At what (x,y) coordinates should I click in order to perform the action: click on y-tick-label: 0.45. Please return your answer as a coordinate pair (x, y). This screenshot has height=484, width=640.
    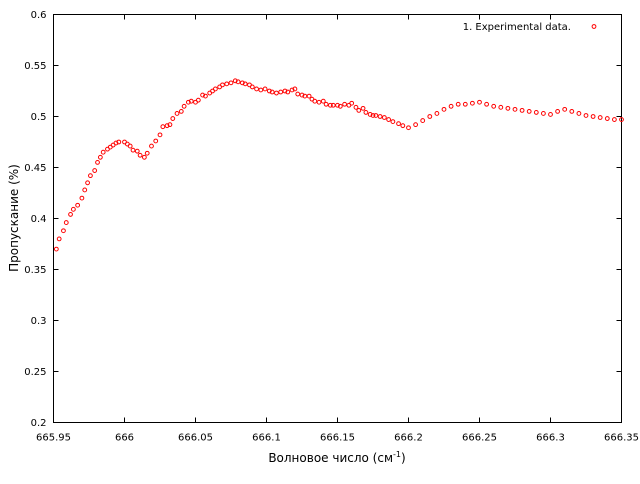
    Looking at the image, I should click on (35, 168).